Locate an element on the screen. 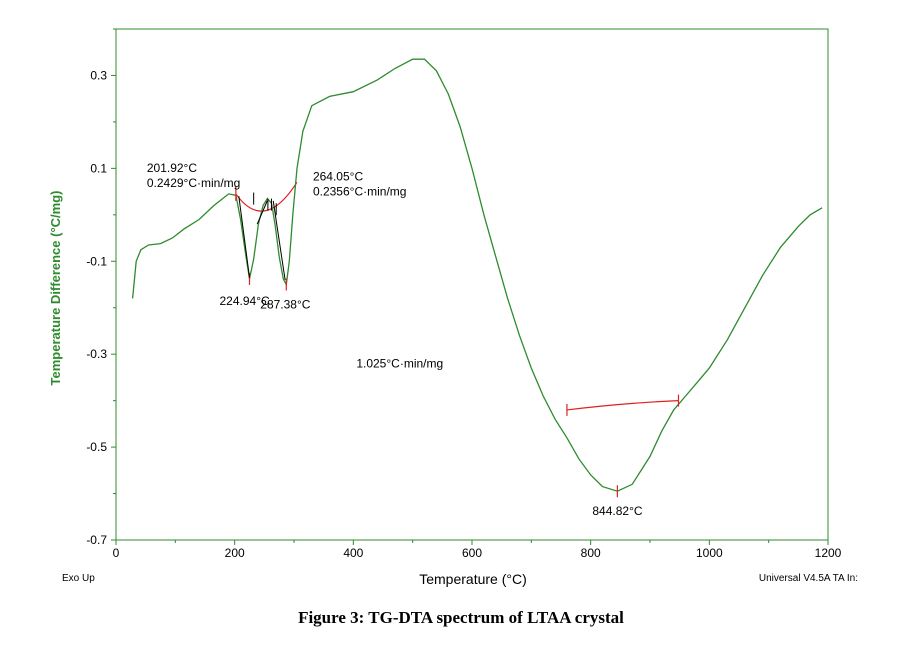  y-tick-label: 0.1 is located at coordinates (98, 168).